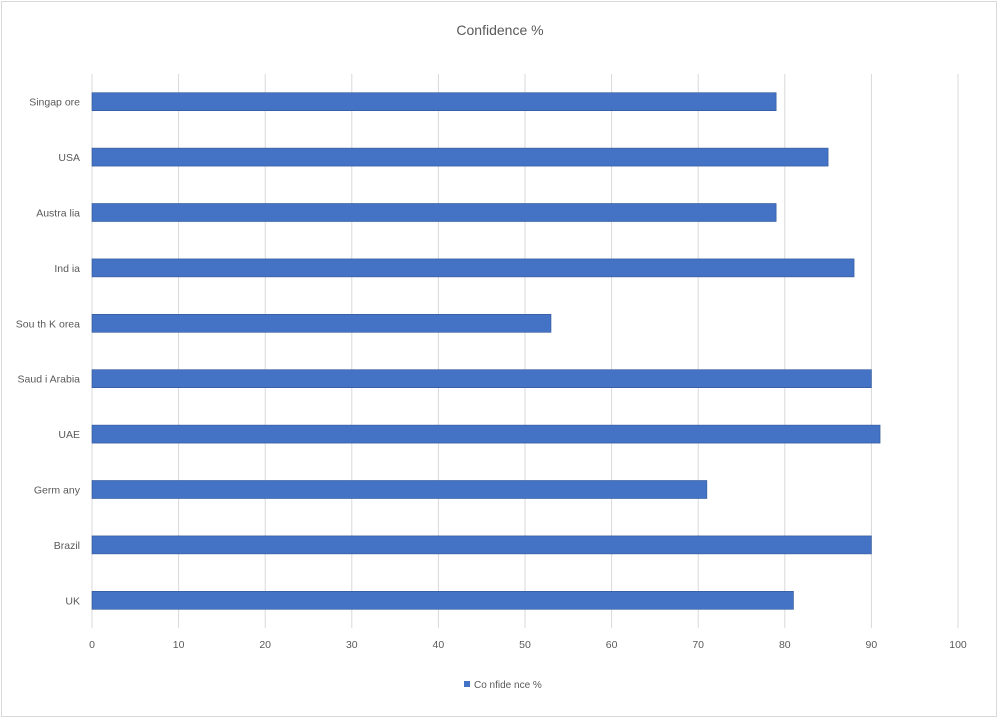 Image resolution: width=1000 pixels, height=720 pixels. I want to click on category-label: Brazil, so click(67, 546).